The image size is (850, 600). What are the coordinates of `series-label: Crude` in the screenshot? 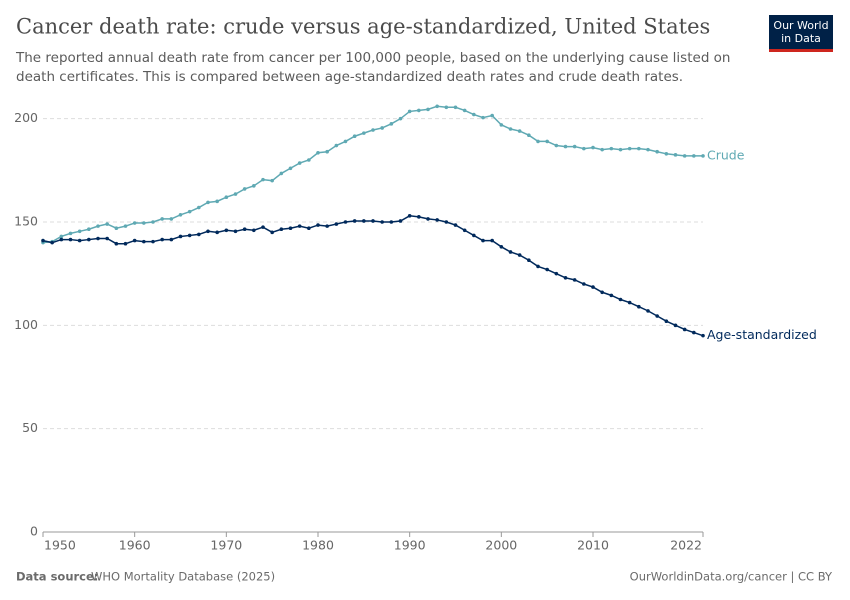 It's located at (726, 154).